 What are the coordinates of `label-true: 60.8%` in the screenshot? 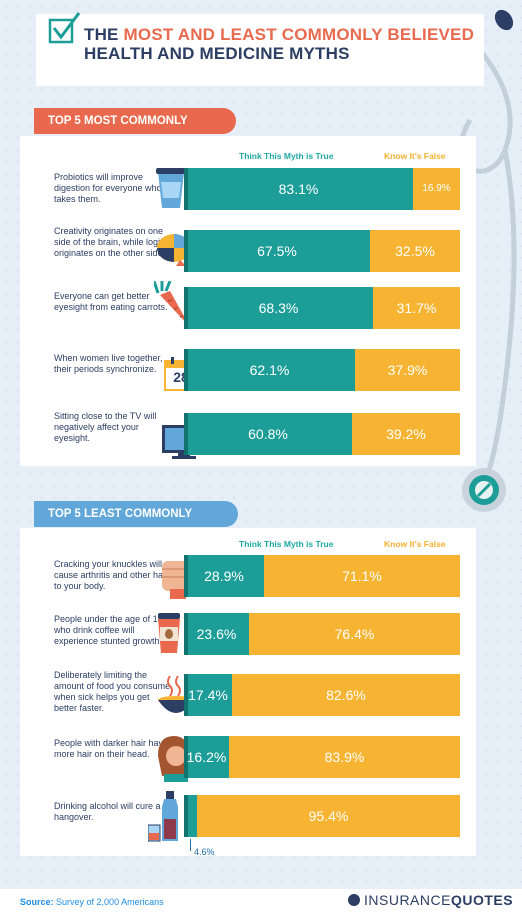 It's located at (268, 434).